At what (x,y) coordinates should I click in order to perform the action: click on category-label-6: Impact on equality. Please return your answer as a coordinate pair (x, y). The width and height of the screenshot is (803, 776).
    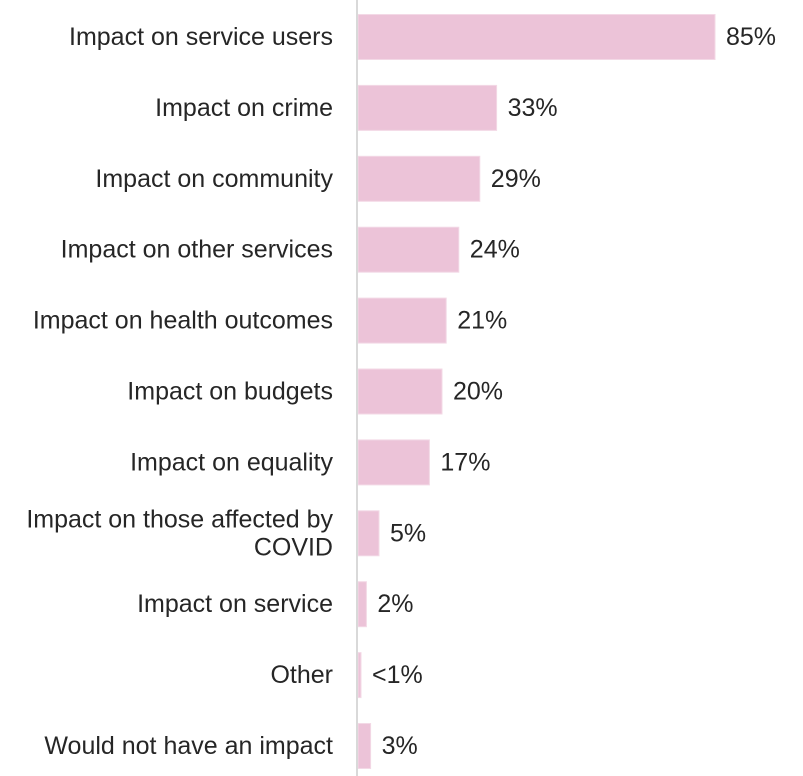
    Looking at the image, I should click on (231, 462).